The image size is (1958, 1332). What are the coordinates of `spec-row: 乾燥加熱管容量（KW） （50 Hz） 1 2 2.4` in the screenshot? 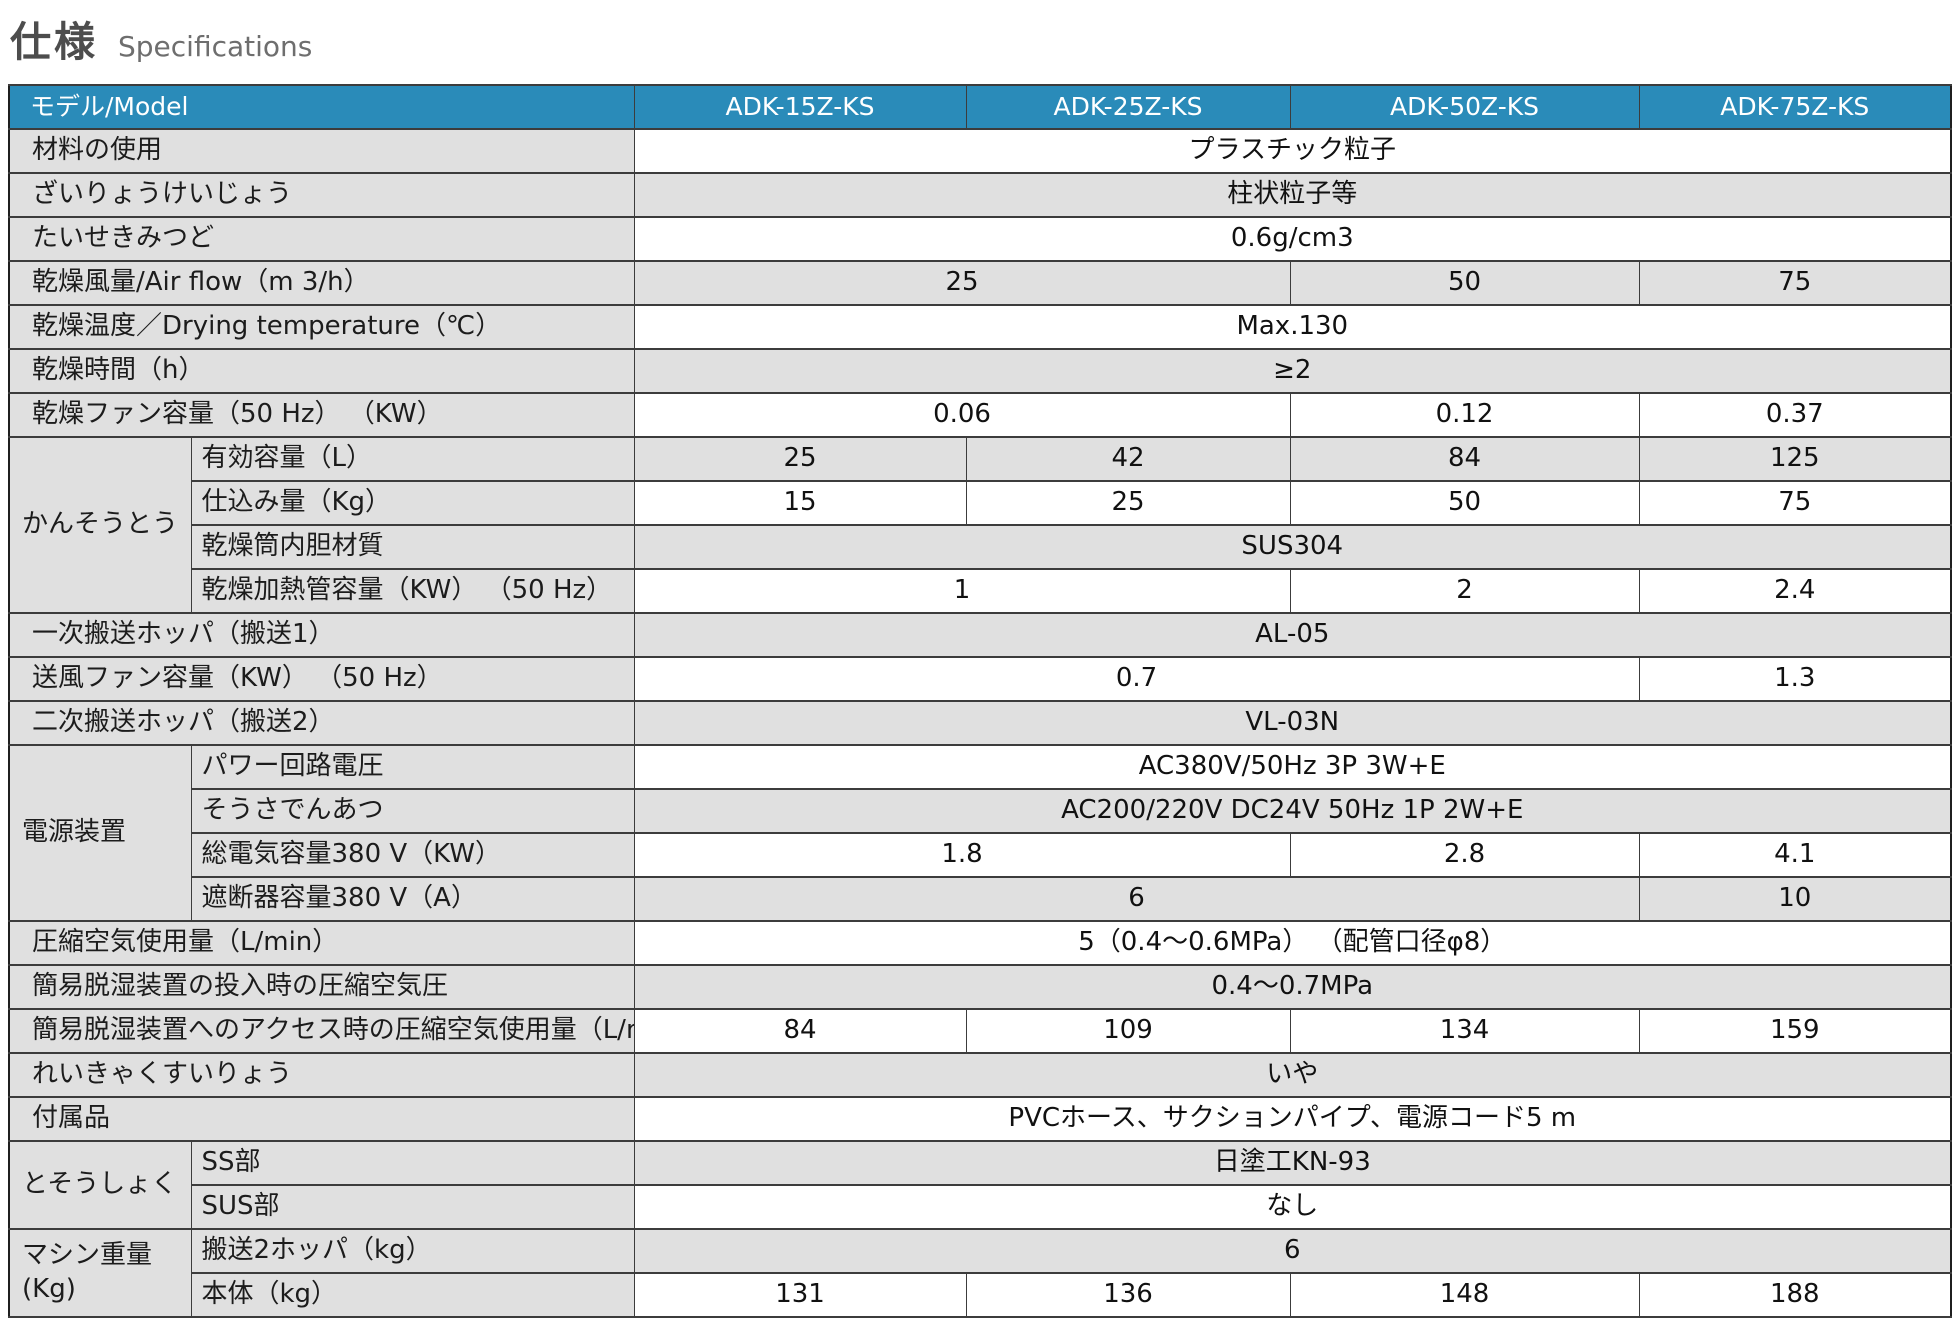 It's located at (980, 591).